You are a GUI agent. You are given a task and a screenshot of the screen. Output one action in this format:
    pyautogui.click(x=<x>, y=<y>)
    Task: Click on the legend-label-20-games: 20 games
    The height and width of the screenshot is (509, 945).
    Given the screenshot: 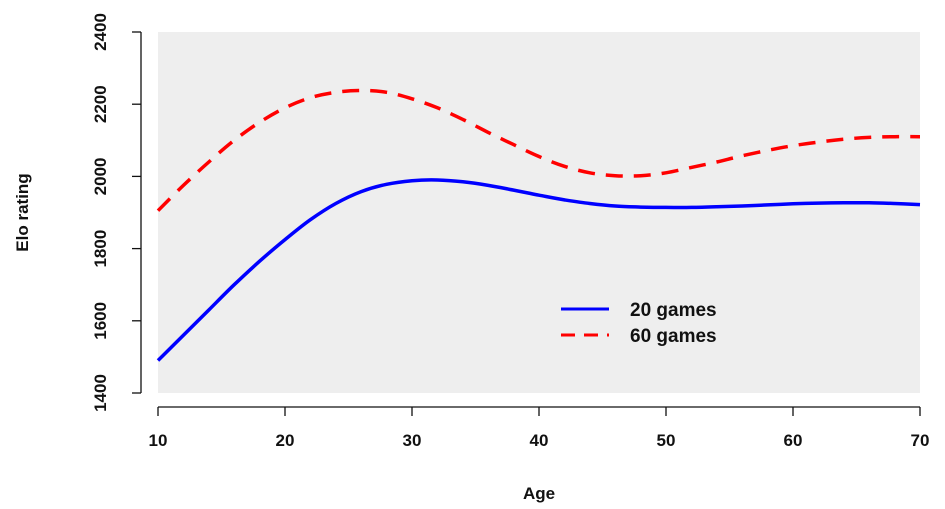 What is the action you would take?
    pyautogui.click(x=673, y=310)
    